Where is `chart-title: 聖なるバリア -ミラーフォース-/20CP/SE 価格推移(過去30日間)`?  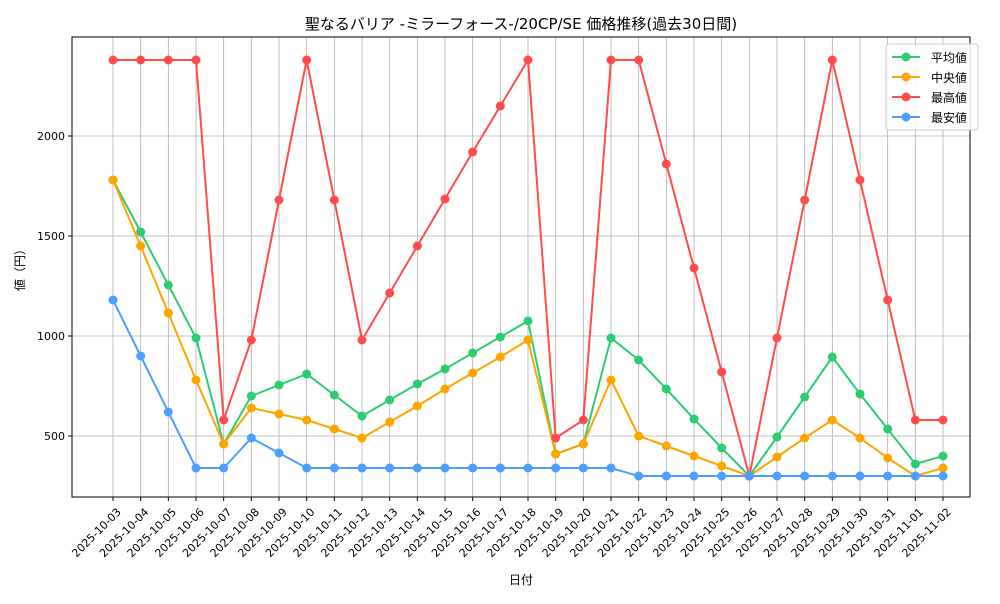 chart-title: 聖なるバリア -ミラーフォース-/20CP/SE 価格推移(過去30日間) is located at coordinates (521, 24).